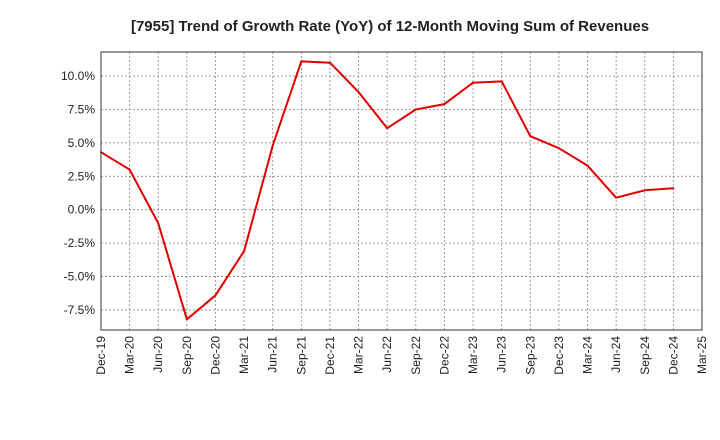 This screenshot has width=720, height=440. What do you see at coordinates (215, 355) in the screenshot?
I see `x-tick-label: Dec-20` at bounding box center [215, 355].